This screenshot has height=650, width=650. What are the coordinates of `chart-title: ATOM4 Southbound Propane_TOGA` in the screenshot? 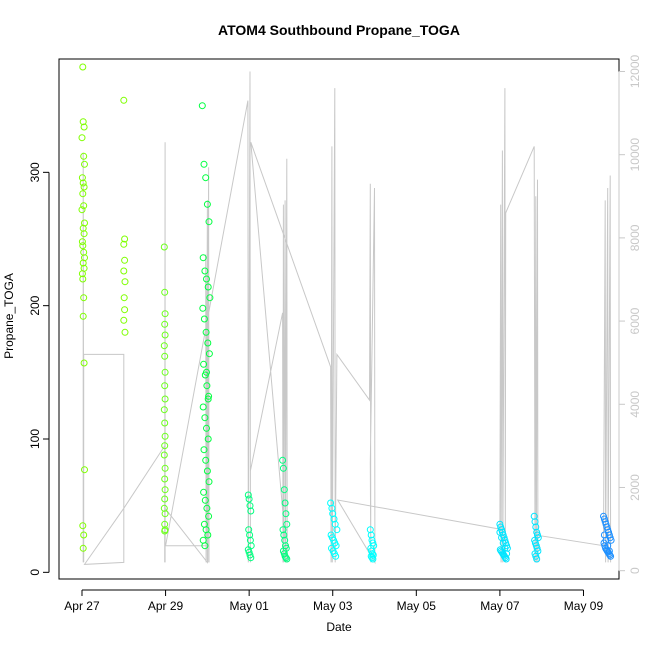 It's located at (339, 30).